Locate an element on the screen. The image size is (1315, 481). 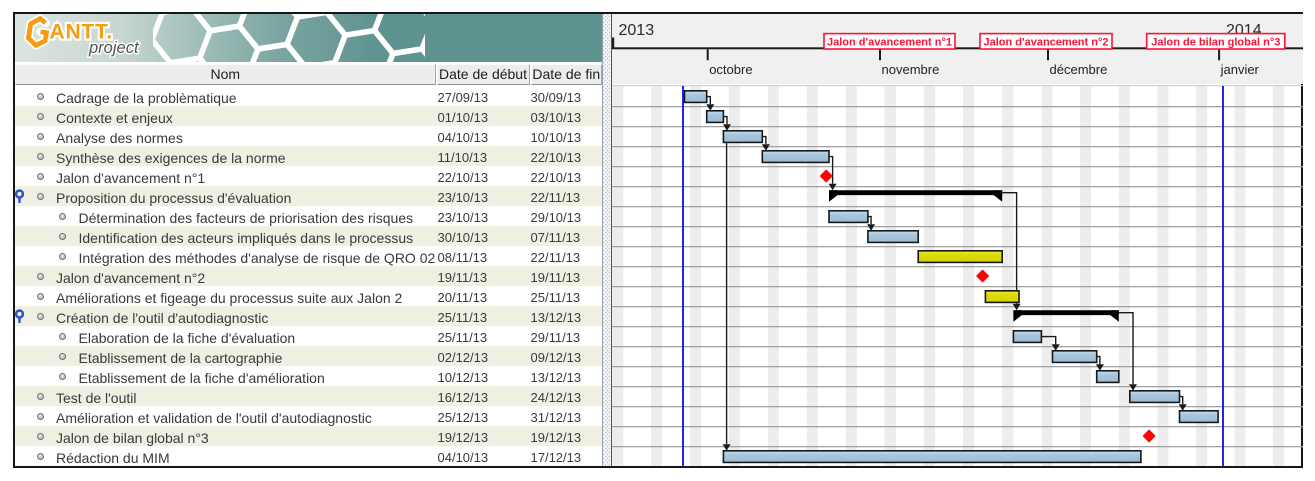
svg-text: ANTT. is located at coordinates (82, 32).